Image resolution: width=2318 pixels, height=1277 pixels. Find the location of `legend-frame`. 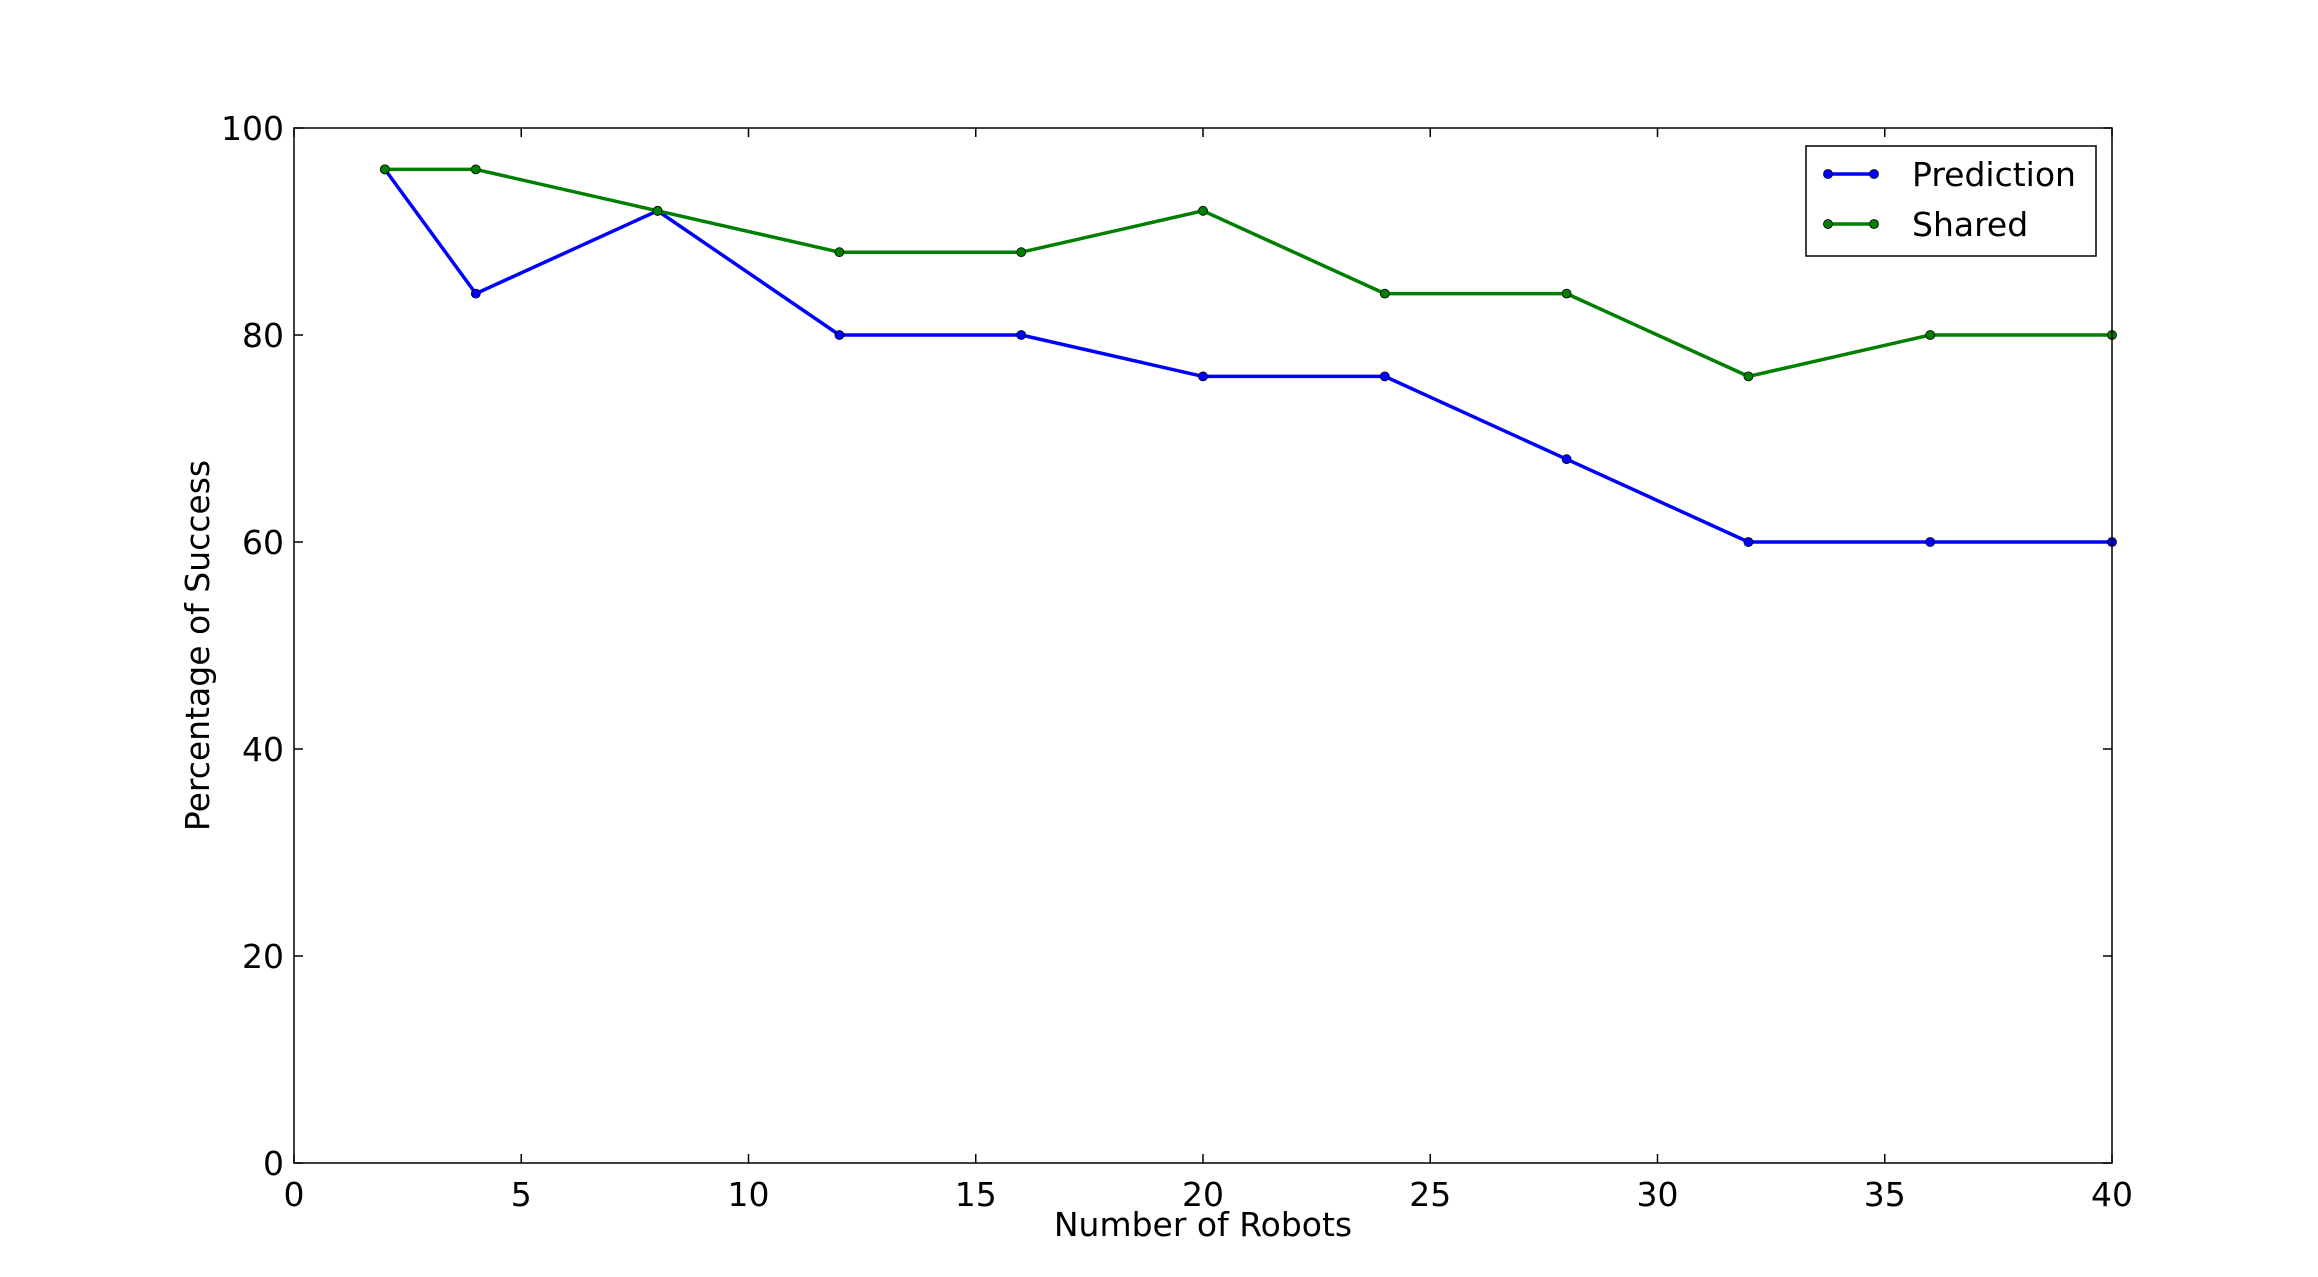

legend-frame is located at coordinates (1951, 201).